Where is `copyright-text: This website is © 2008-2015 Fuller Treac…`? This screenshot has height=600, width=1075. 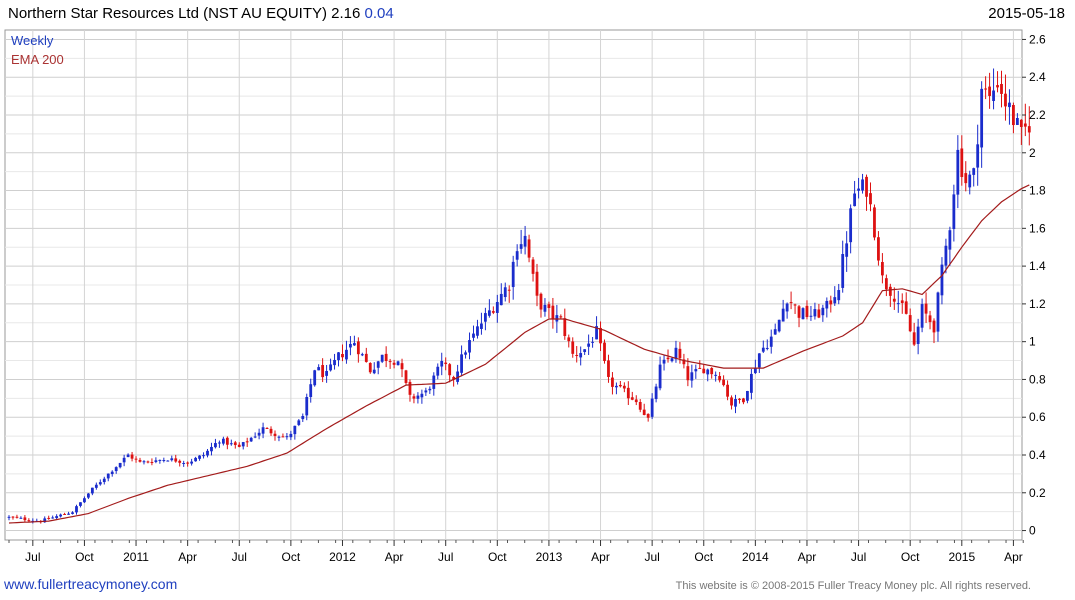 copyright-text: This website is © 2008-2015 Fuller Treac… is located at coordinates (853, 586).